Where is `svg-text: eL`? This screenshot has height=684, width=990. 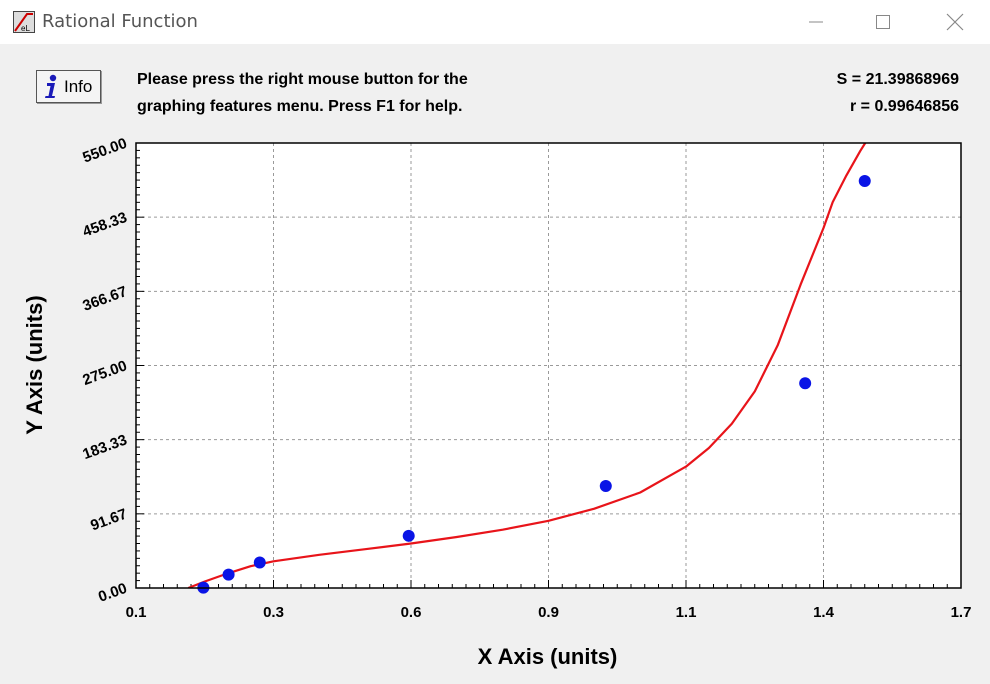 svg-text: eL is located at coordinates (25, 28).